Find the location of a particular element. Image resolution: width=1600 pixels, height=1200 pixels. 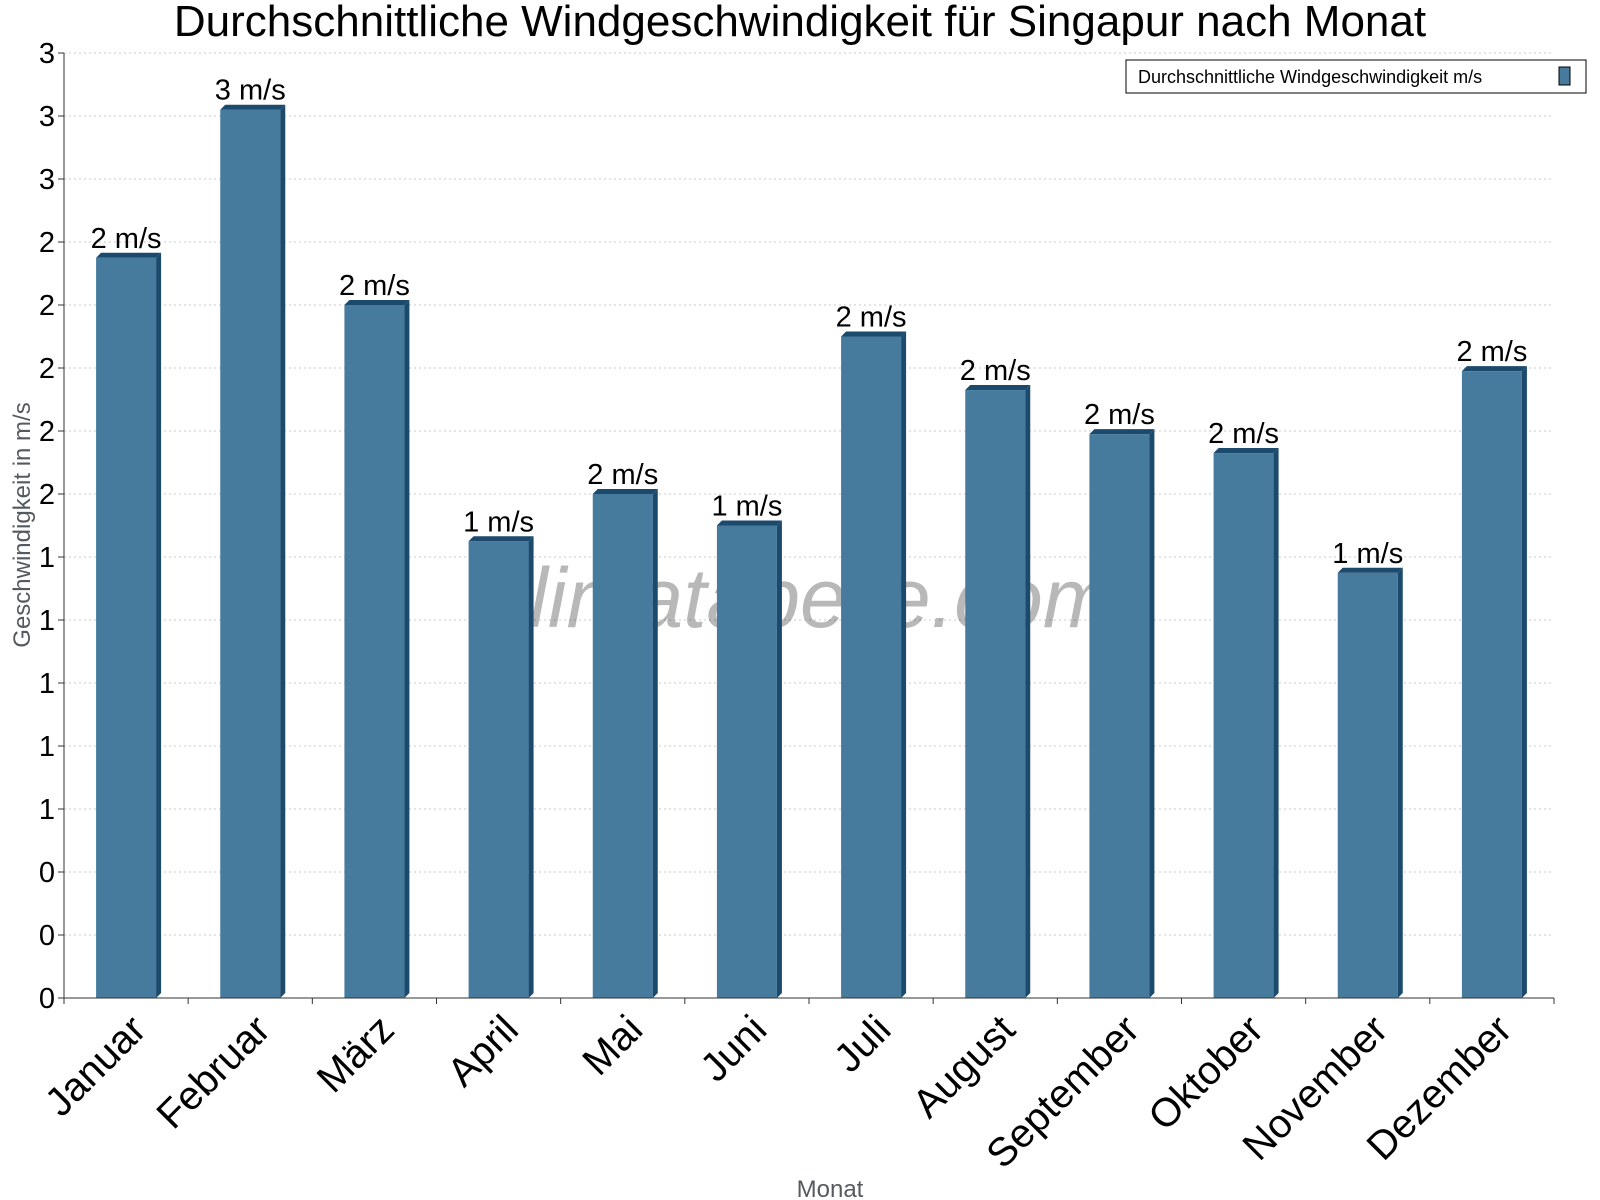

x-tick-label: Juni is located at coordinates (733, 1048).